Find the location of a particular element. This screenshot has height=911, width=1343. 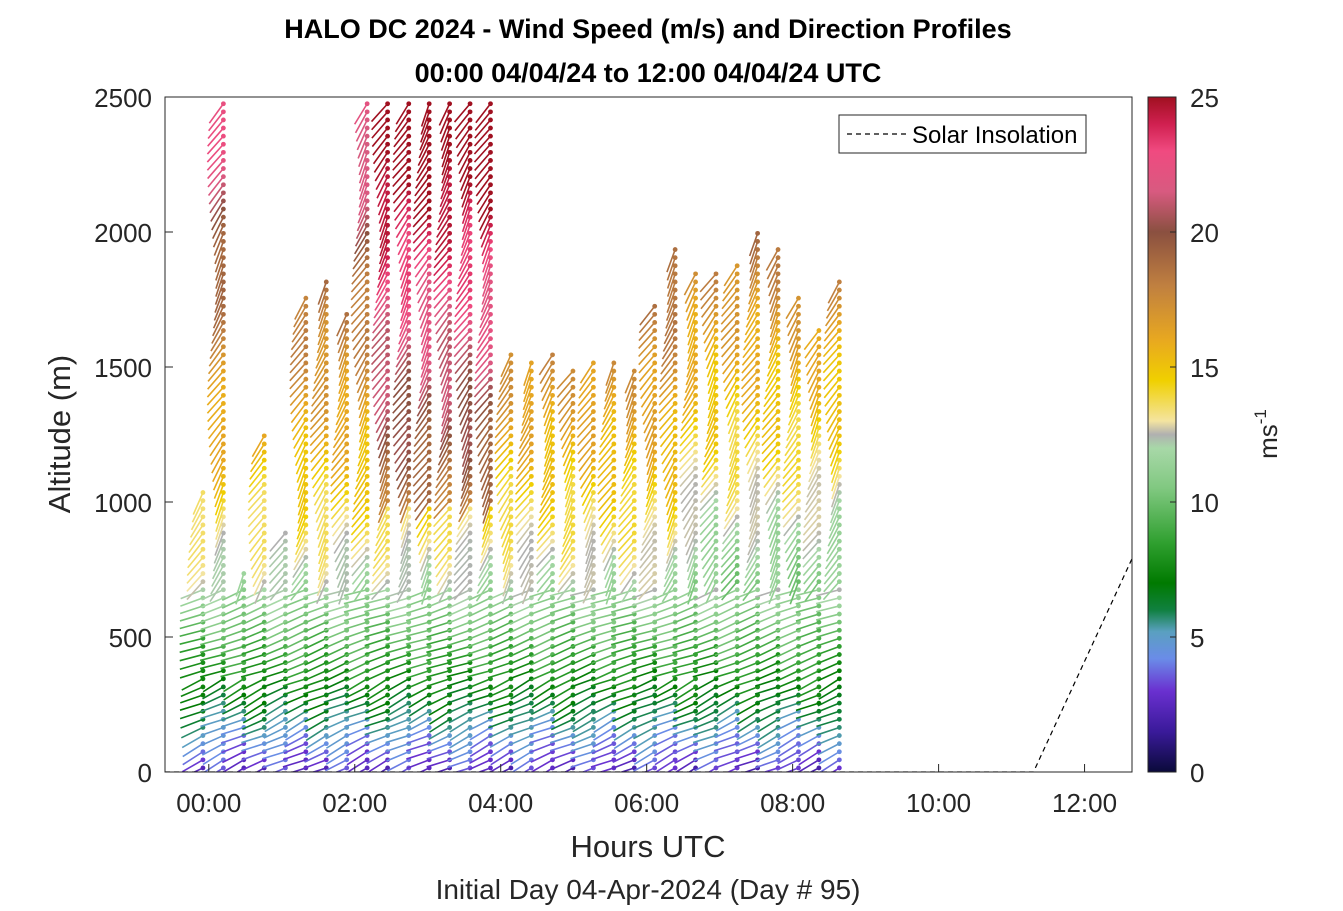

x-tick-label: 02:00 is located at coordinates (354, 803).